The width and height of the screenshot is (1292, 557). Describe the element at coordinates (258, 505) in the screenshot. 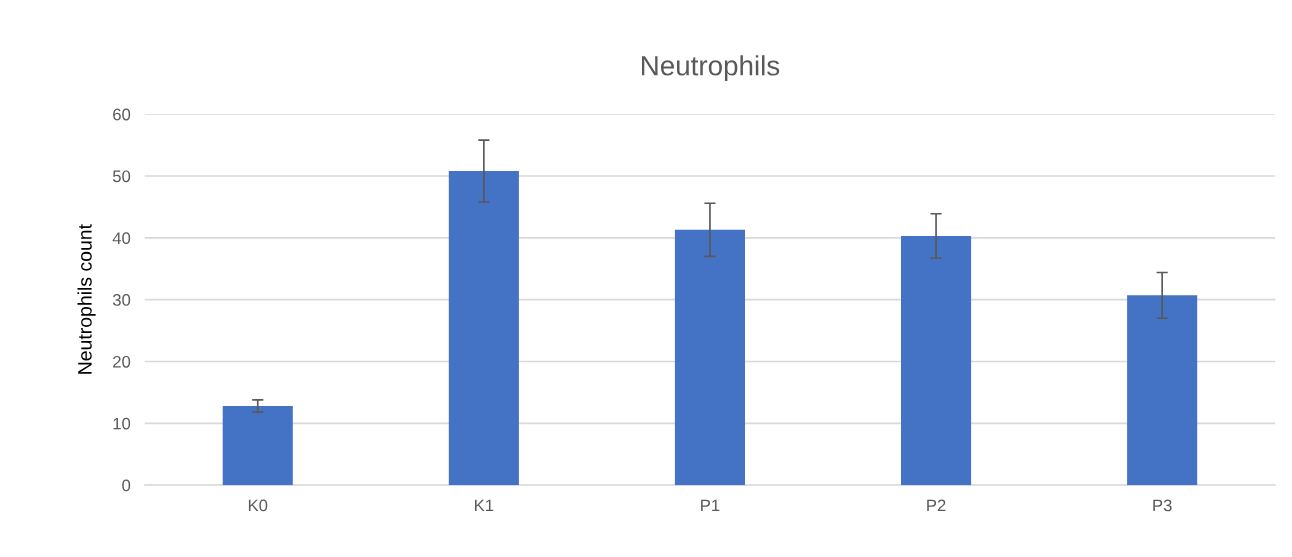

I see `x-tick-label: K0` at that location.